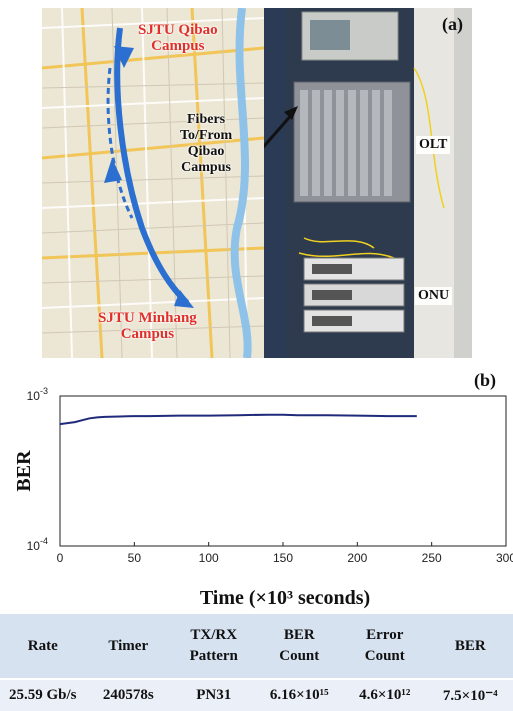 The height and width of the screenshot is (711, 513). What do you see at coordinates (285, 598) in the screenshot?
I see `x-axis-label: Time (×10³ seconds)` at bounding box center [285, 598].